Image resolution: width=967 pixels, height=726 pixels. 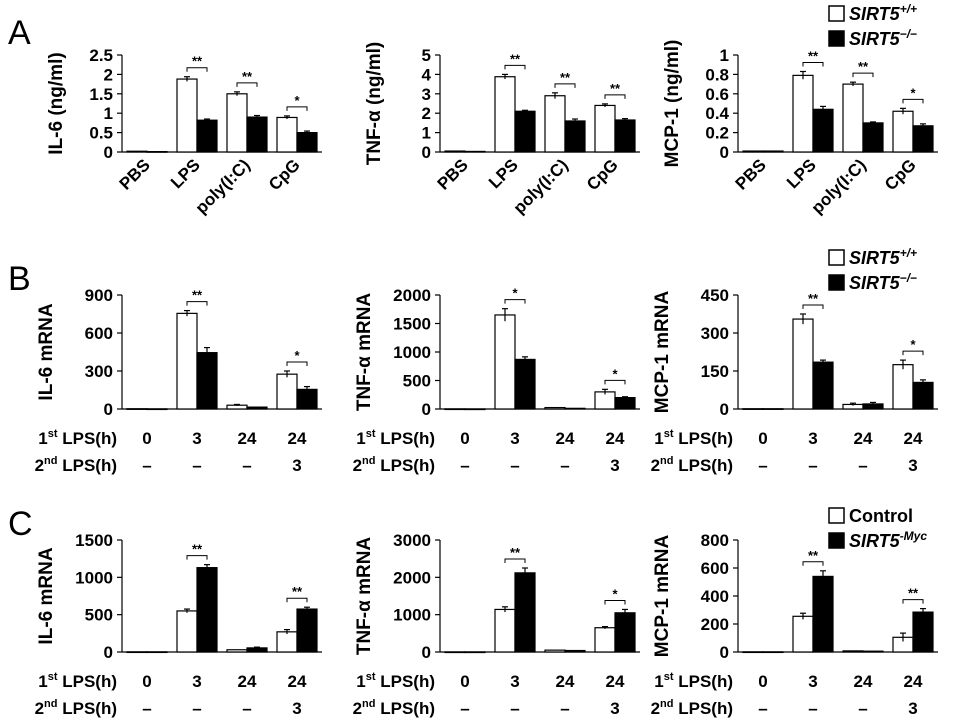 I want to click on first-lps-row-label: 1st LPS(h), so click(x=693, y=681).